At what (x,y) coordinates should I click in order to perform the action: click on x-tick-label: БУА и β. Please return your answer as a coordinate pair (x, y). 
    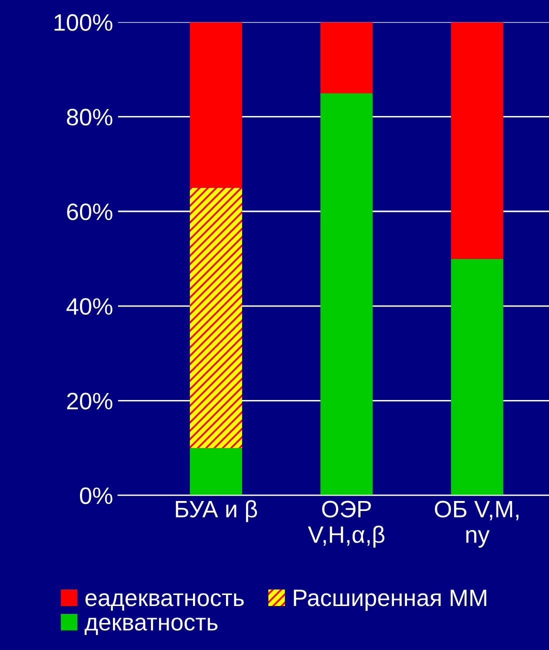
    Looking at the image, I should click on (217, 511).